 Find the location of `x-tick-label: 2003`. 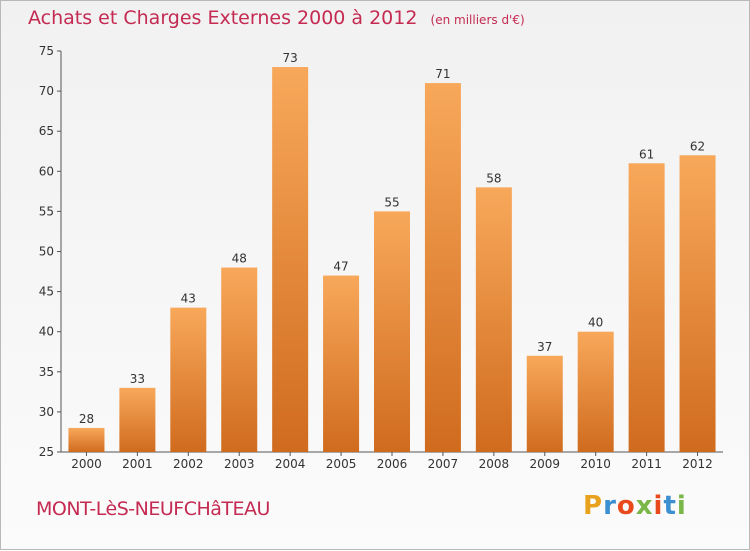

x-tick-label: 2003 is located at coordinates (239, 464).